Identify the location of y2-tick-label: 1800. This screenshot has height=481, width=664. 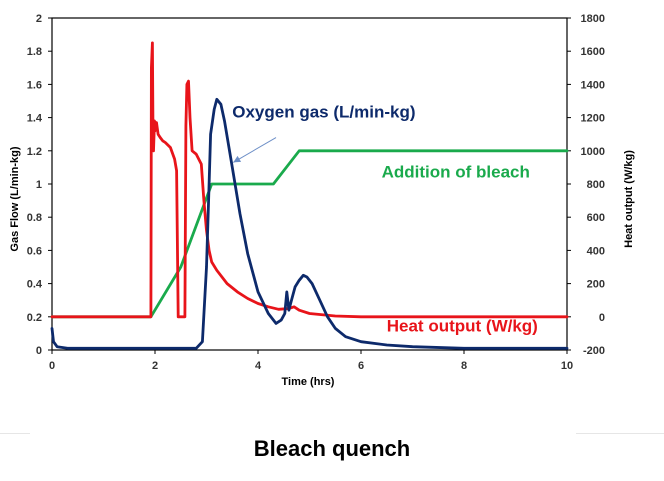
(593, 19).